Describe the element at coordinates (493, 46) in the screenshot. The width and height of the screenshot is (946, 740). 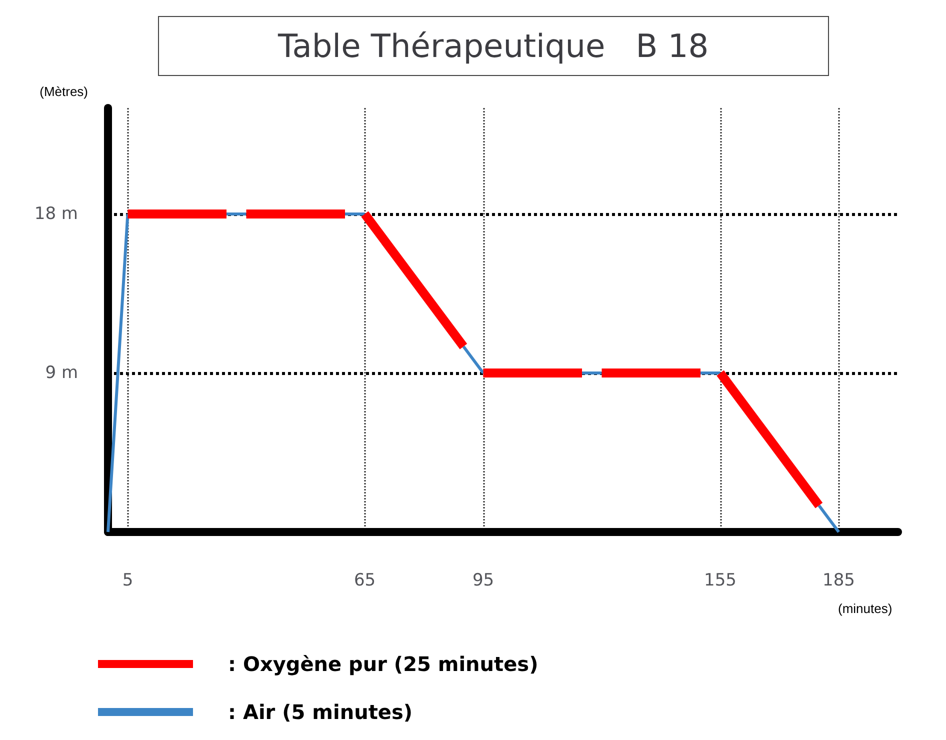
I see `chart-title: Table Thérapeutique B 18` at that location.